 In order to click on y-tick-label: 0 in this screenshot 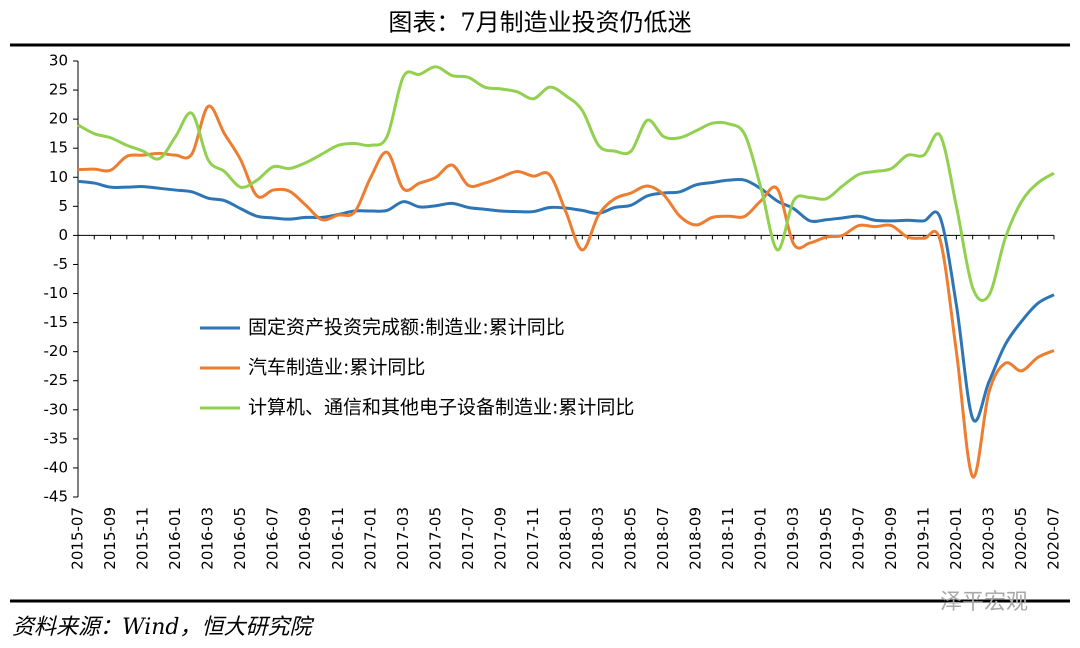, I will do `click(63, 235)`.